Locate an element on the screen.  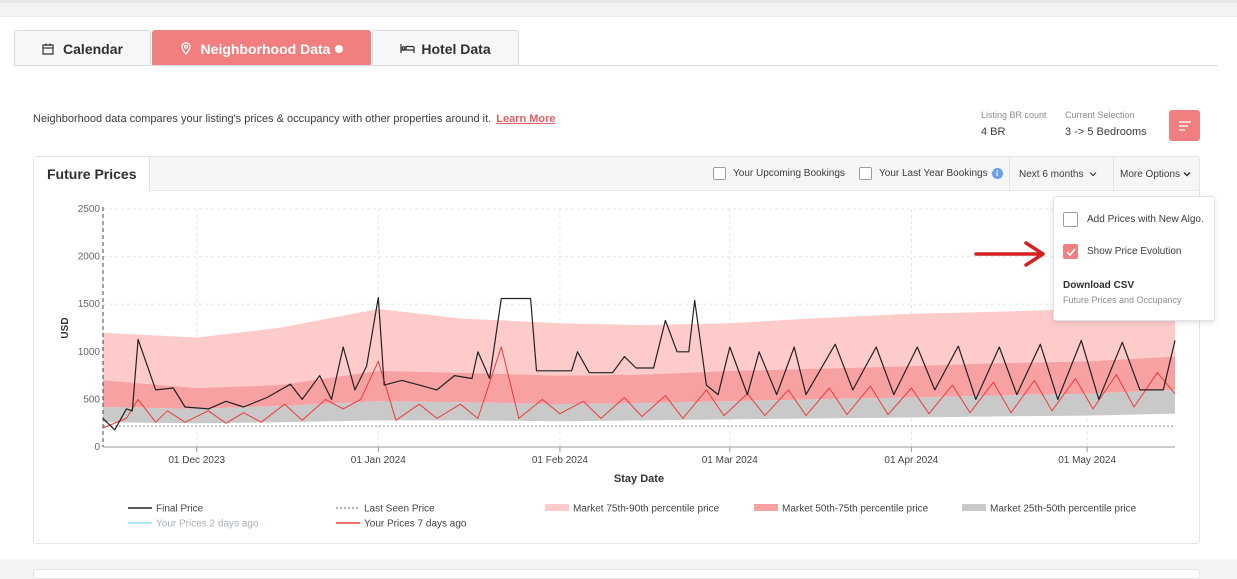
tab-divider is located at coordinates (616, 65).